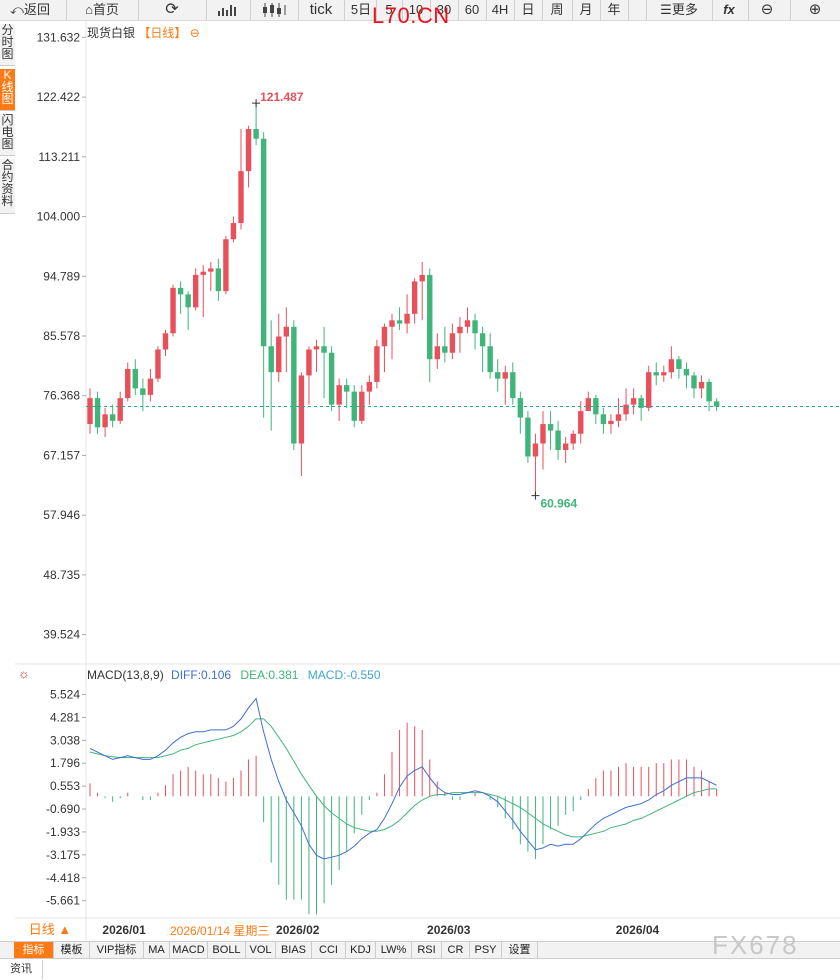 Image resolution: width=840 pixels, height=980 pixels. Describe the element at coordinates (228, 10) in the screenshot. I see `chart-bars-icon` at that location.